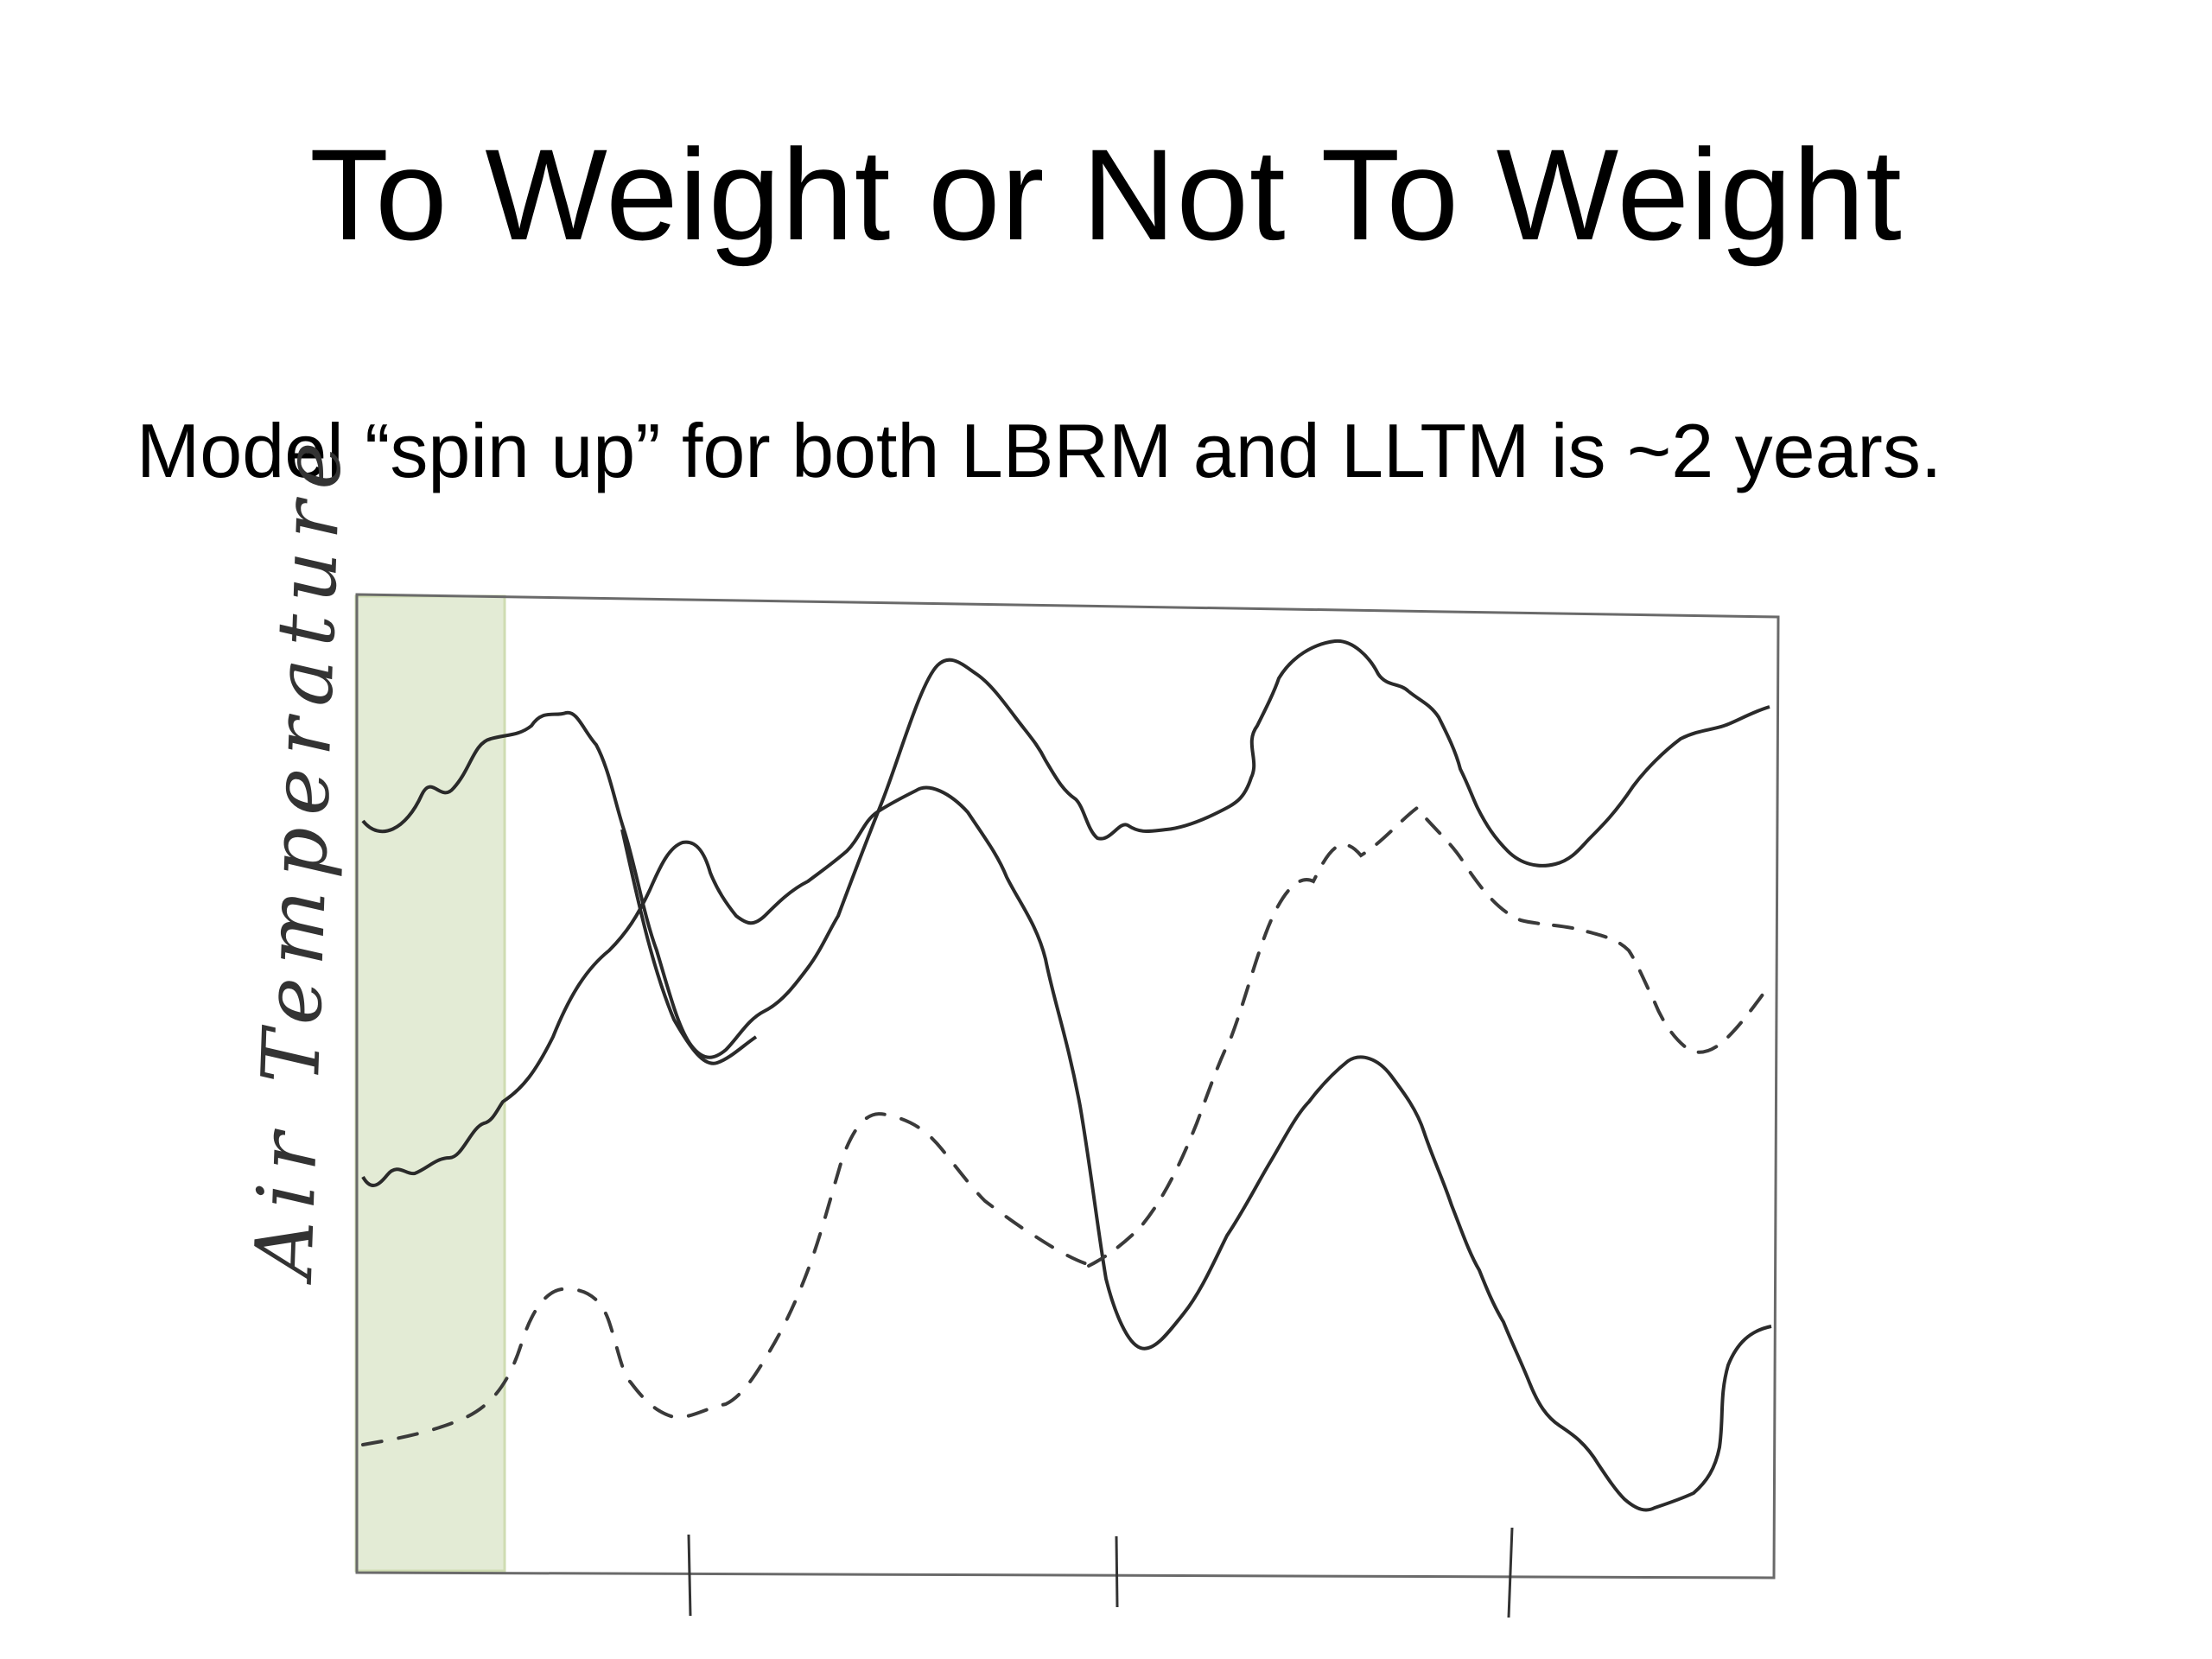 This screenshot has width=2212, height=1659. What do you see at coordinates (728, 1279) in the screenshot?
I see `lower-dashed-line` at bounding box center [728, 1279].